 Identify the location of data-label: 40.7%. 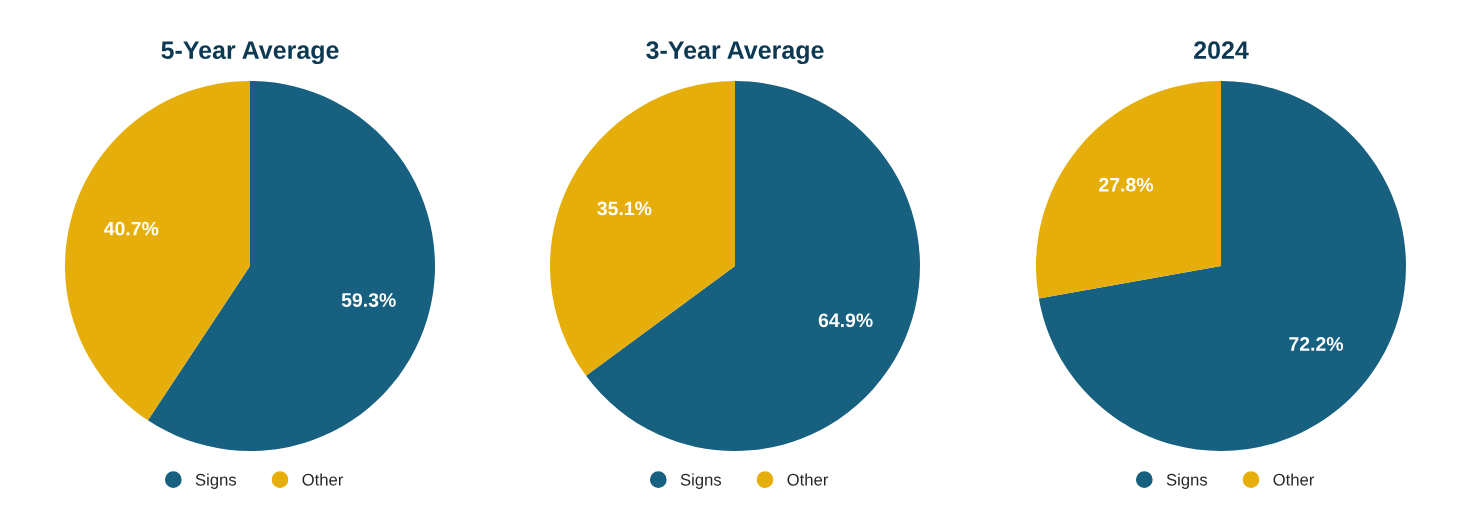
(131, 228).